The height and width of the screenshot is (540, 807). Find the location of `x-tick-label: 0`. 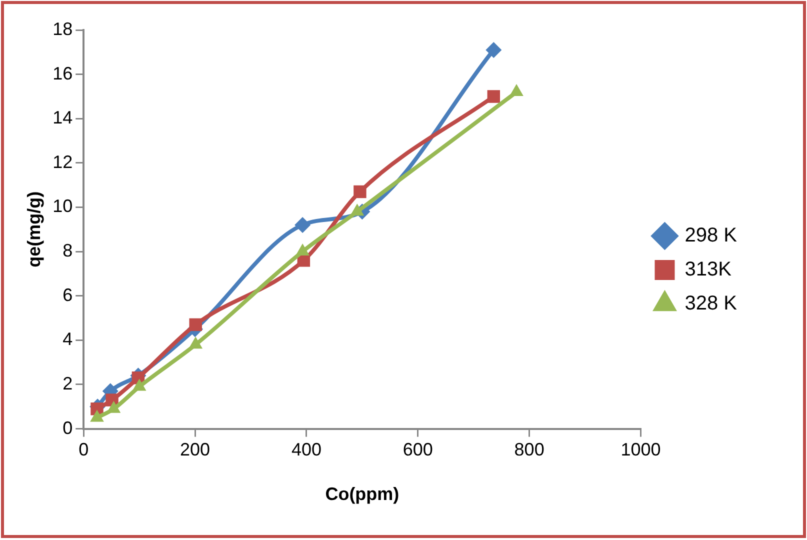

x-tick-label: 0 is located at coordinates (83, 450).